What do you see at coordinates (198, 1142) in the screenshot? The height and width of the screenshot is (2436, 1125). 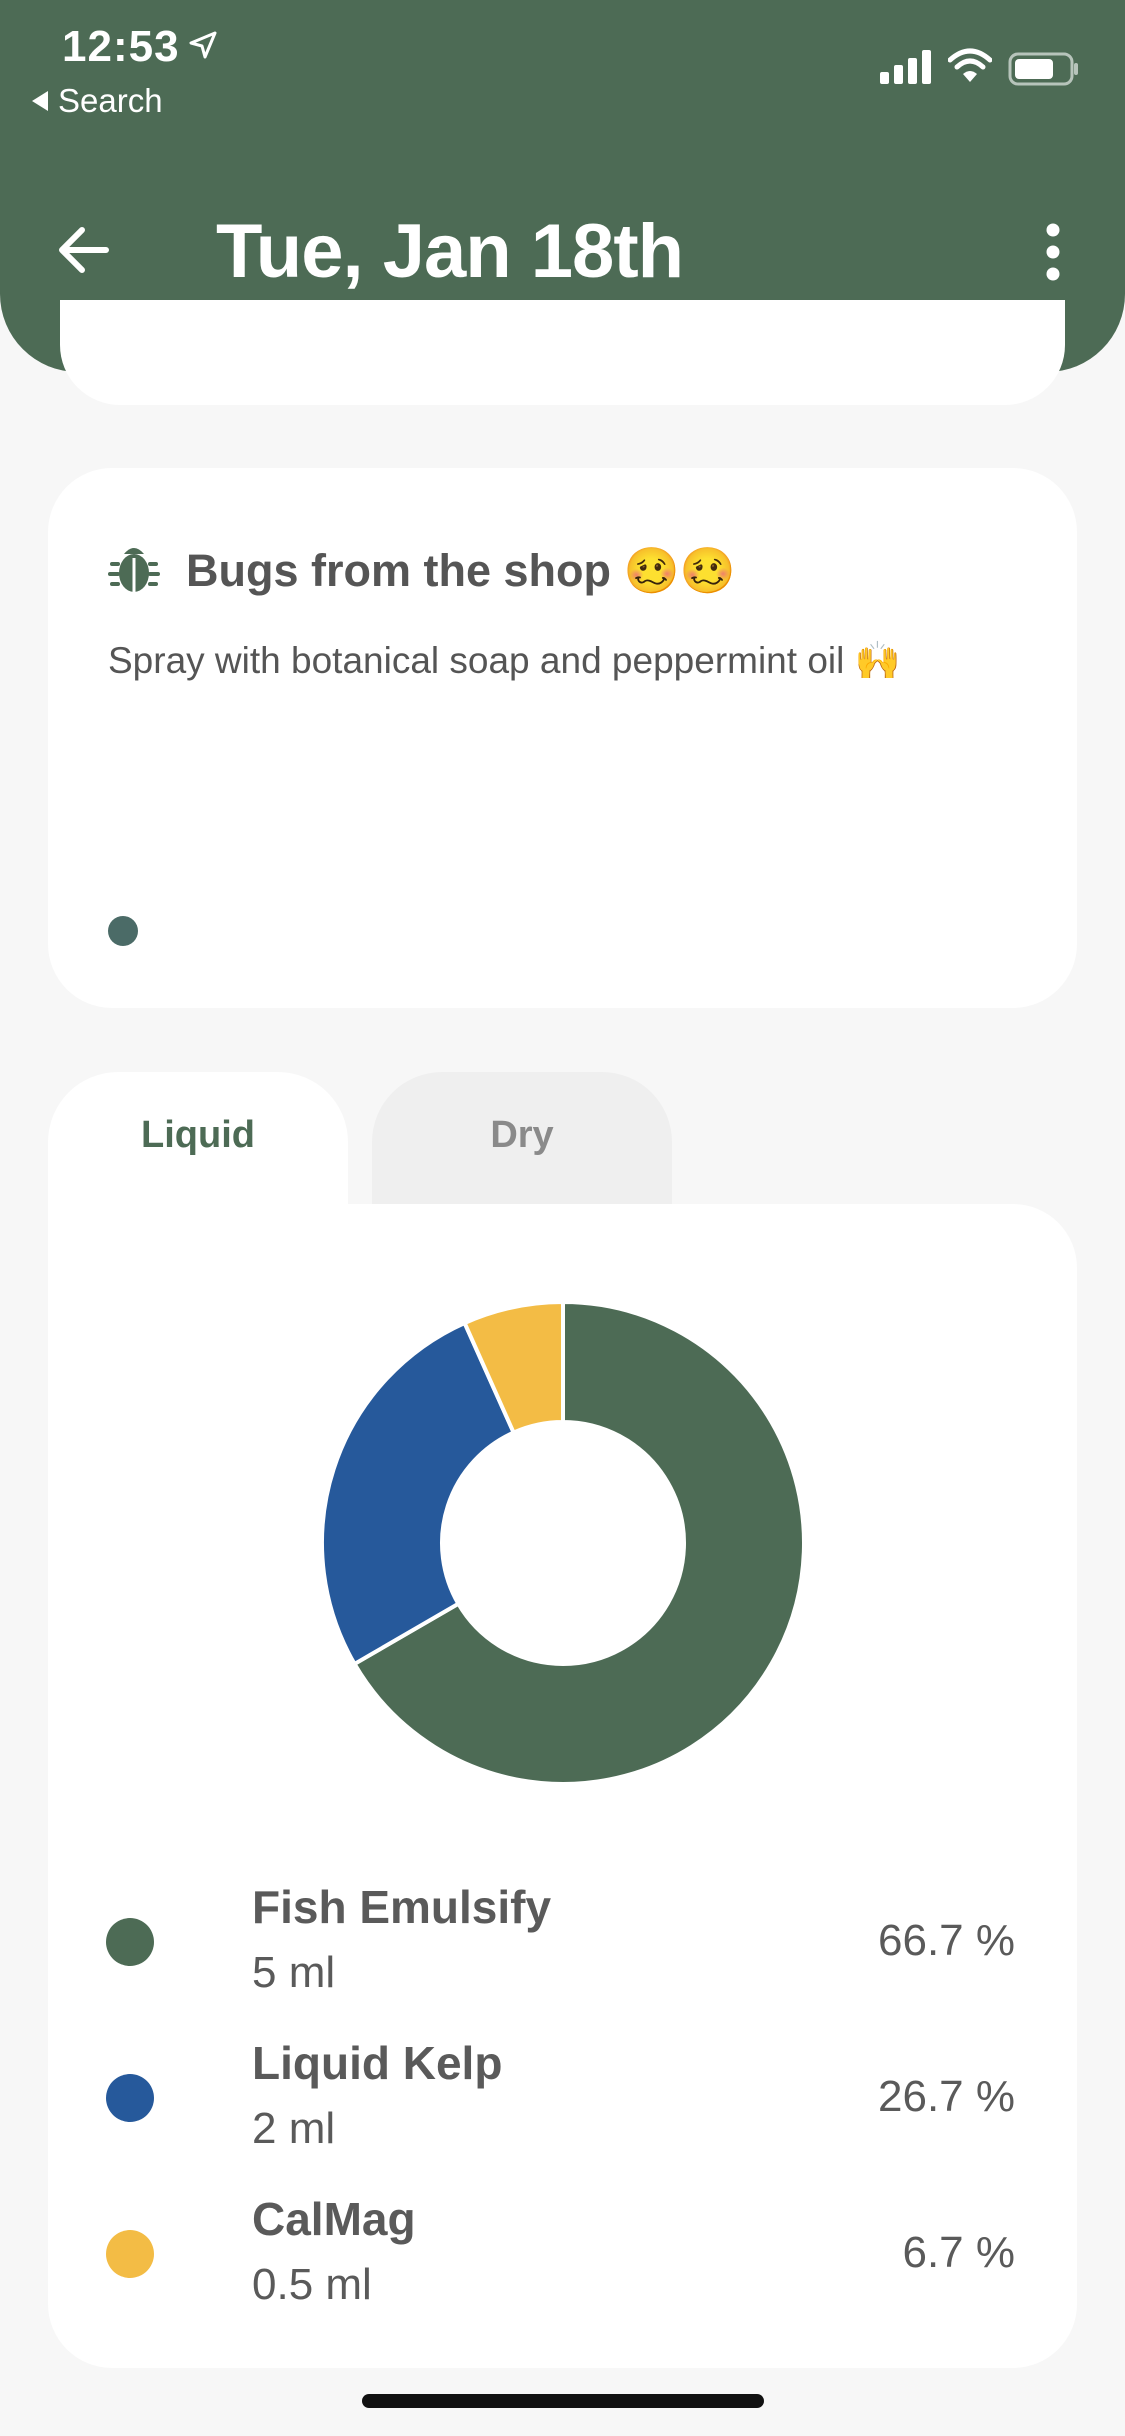 I see `tab-liquid: Liquid` at bounding box center [198, 1142].